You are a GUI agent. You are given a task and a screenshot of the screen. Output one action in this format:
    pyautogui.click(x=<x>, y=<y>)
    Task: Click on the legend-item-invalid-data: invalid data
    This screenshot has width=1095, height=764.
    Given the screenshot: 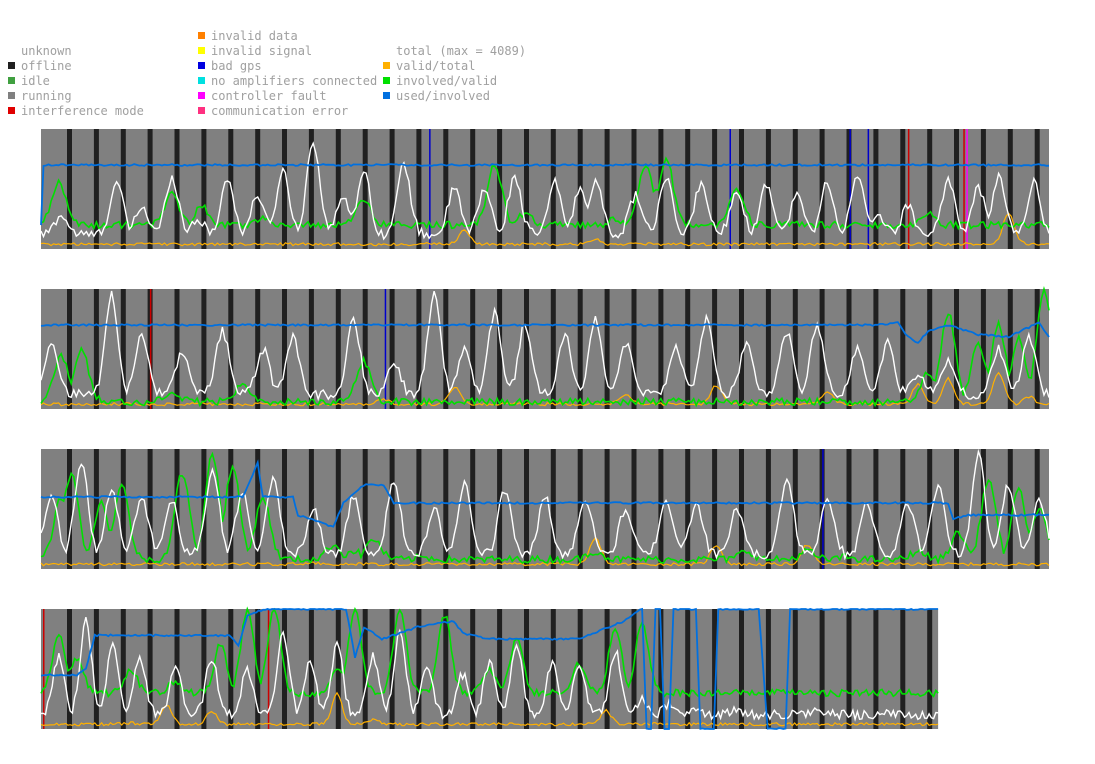 What is the action you would take?
    pyautogui.click(x=248, y=36)
    